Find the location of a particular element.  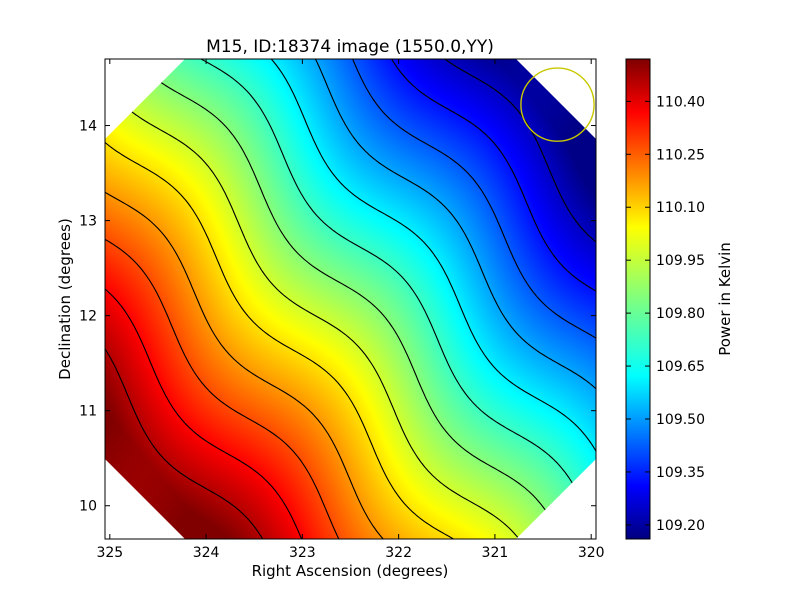

x-tick-label: 325 is located at coordinates (109, 553).